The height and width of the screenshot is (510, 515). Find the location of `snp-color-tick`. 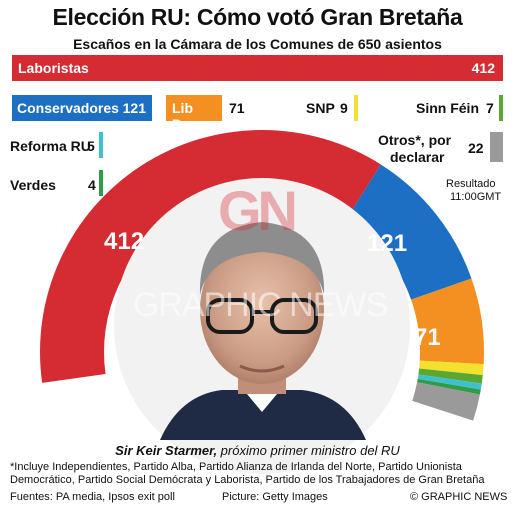

snp-color-tick is located at coordinates (356, 108).